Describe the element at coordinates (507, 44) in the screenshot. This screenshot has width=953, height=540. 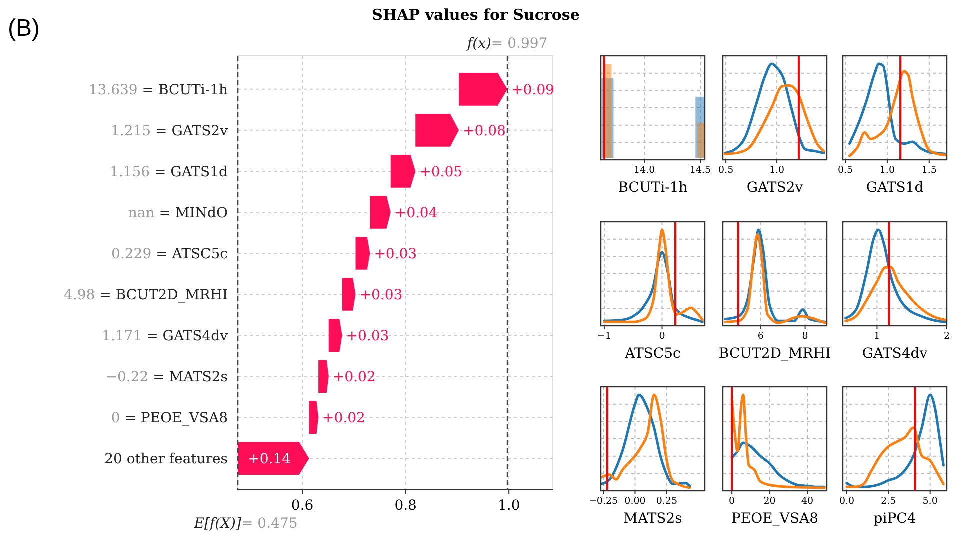
I see `ref-line-label: f(x)= 0.997` at that location.